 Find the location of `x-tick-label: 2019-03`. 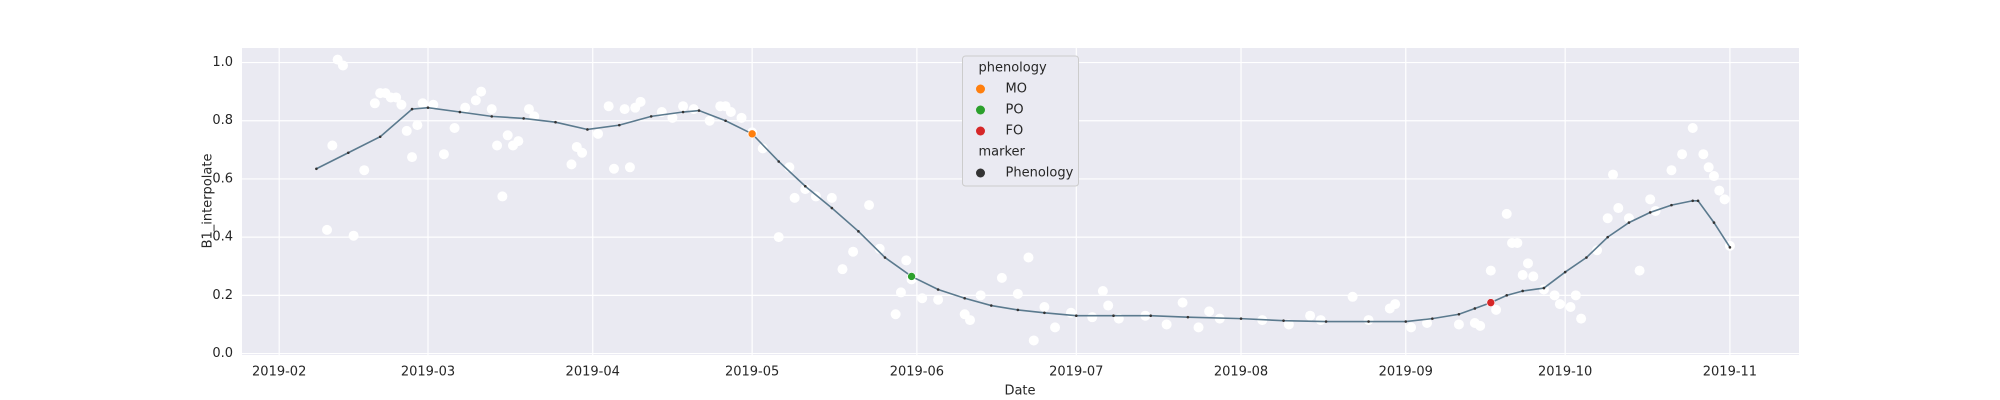

x-tick-label: 2019-03 is located at coordinates (428, 372).